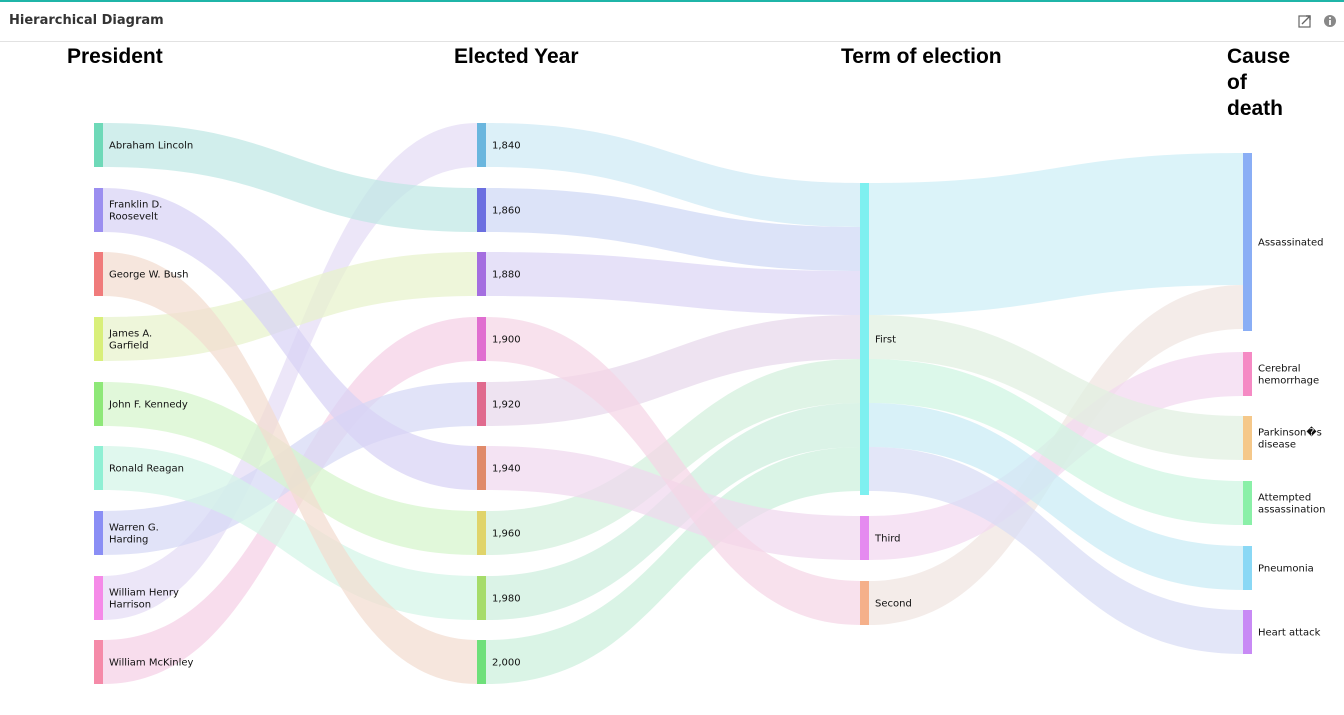 The image size is (1344, 715). Describe the element at coordinates (1288, 375) in the screenshot. I see `node-label-cerebral: Cerebral hemorrhage` at that location.